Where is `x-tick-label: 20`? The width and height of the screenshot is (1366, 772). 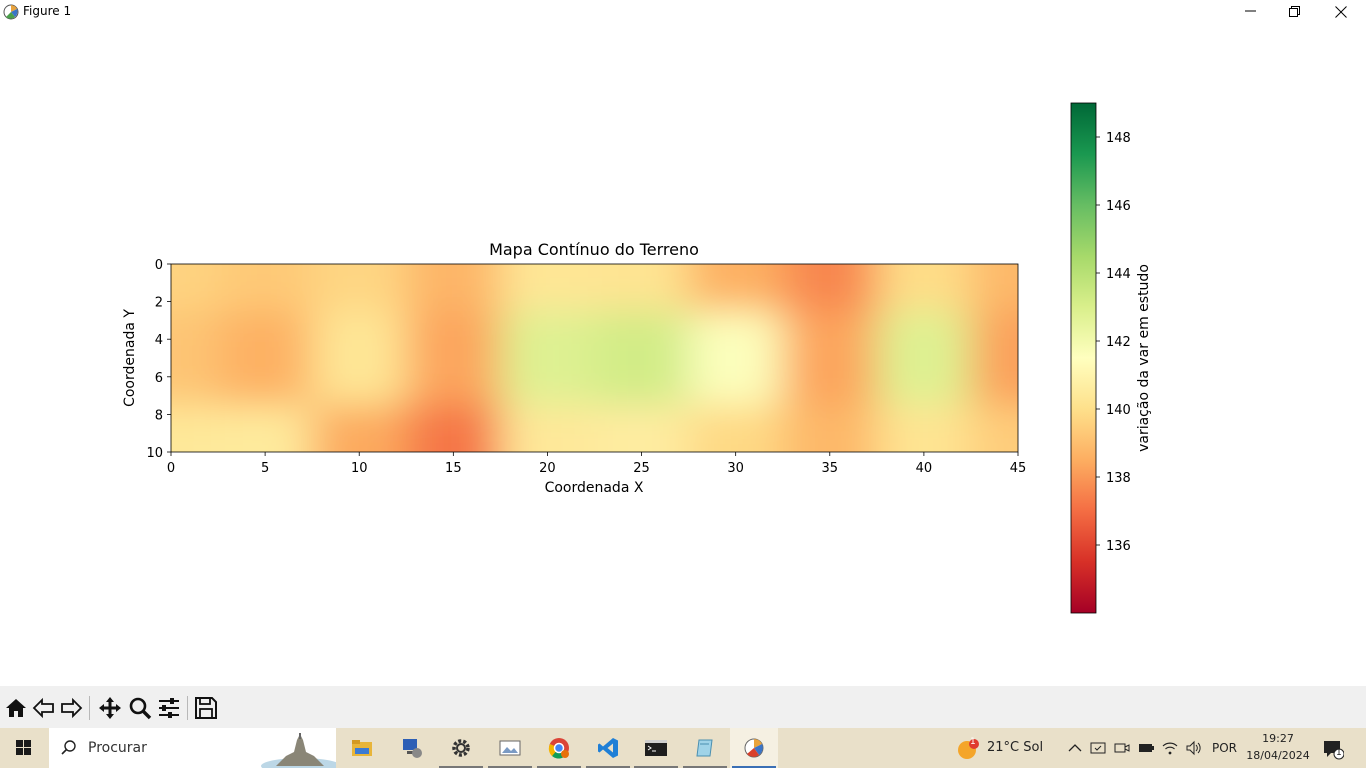 x-tick-label: 20 is located at coordinates (547, 468).